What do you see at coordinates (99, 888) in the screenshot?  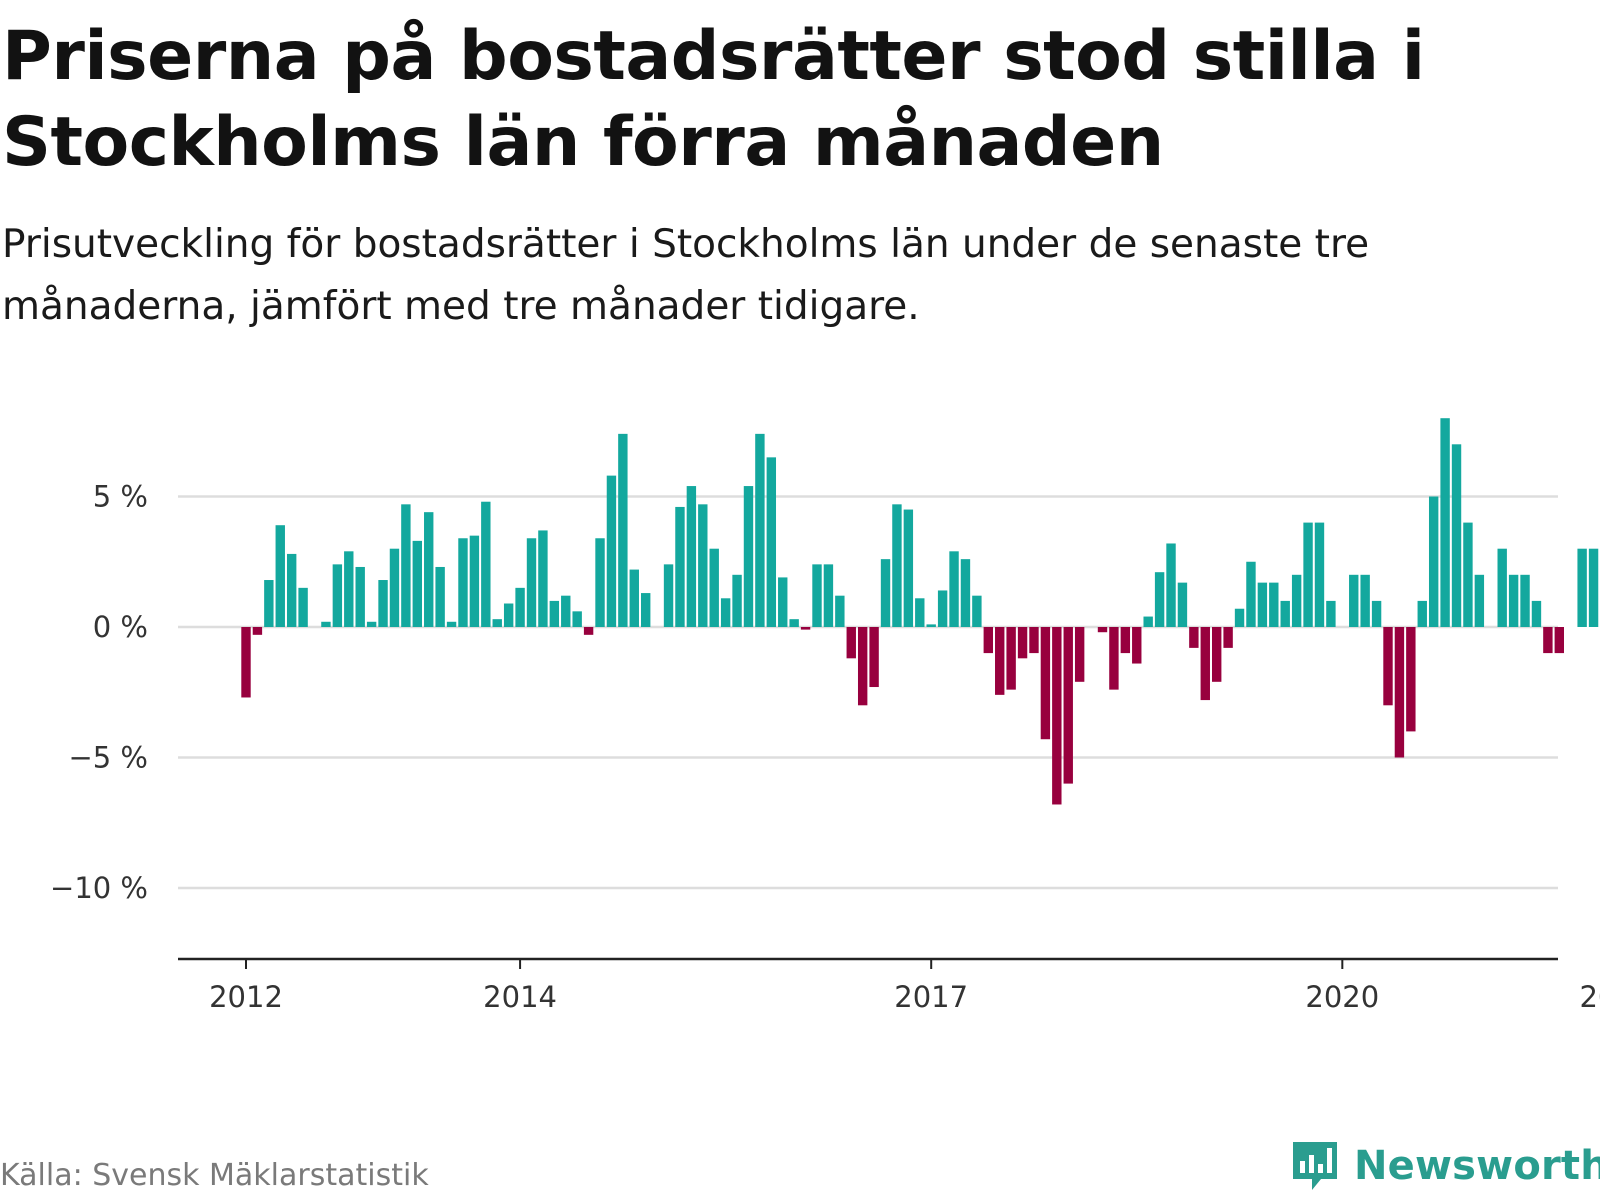 I see `y-tick-label: −10 %` at bounding box center [99, 888].